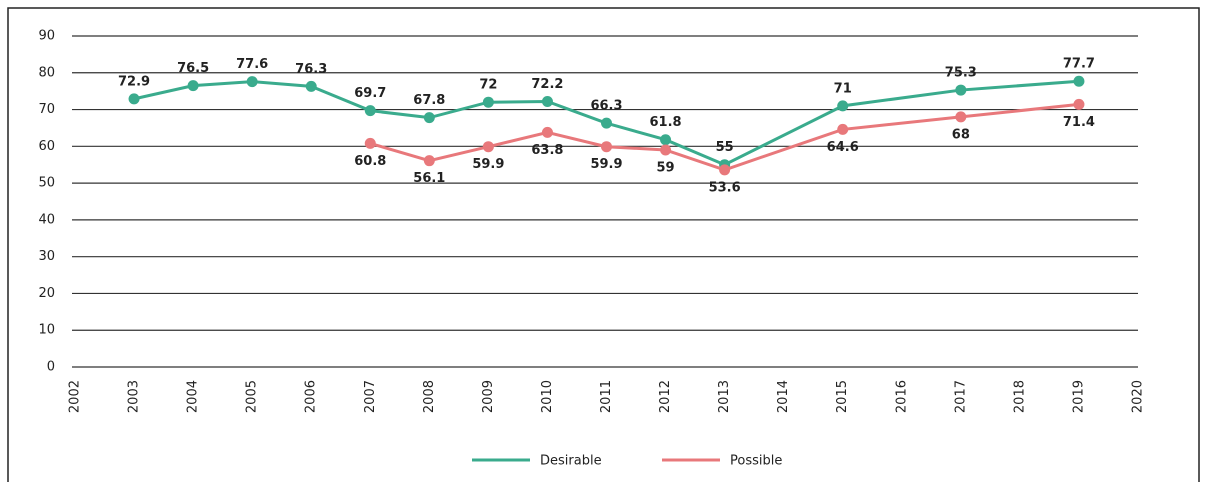  What do you see at coordinates (960, 396) in the screenshot?
I see `x-tick-label: 2017` at bounding box center [960, 396].